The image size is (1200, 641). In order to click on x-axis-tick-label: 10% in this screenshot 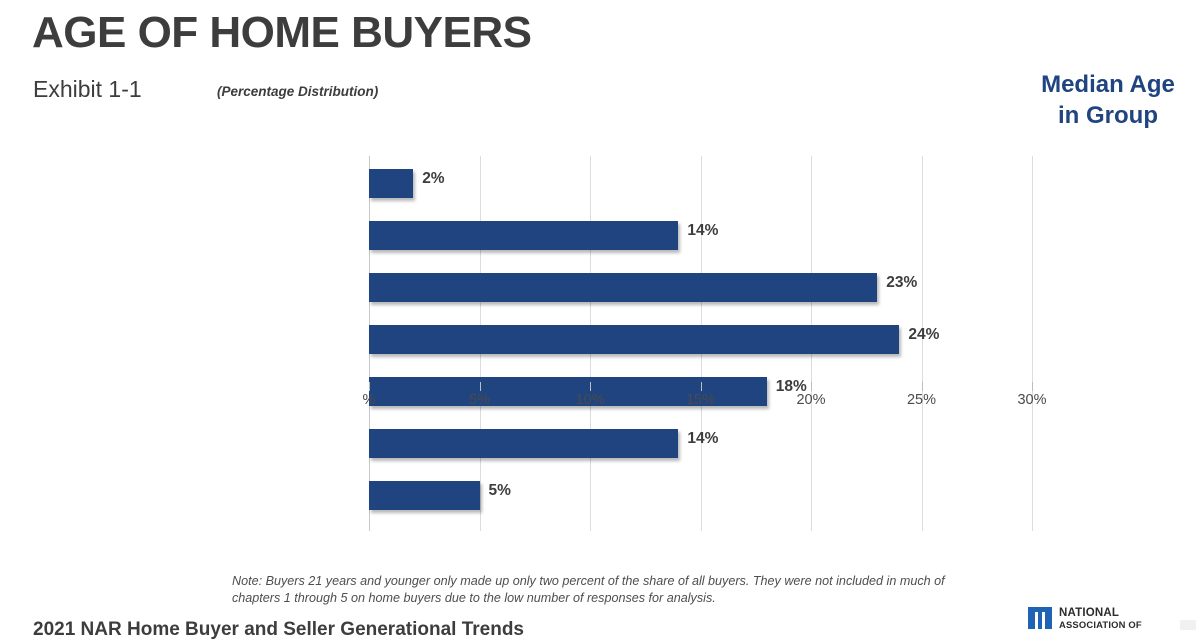, I will do `click(590, 400)`.